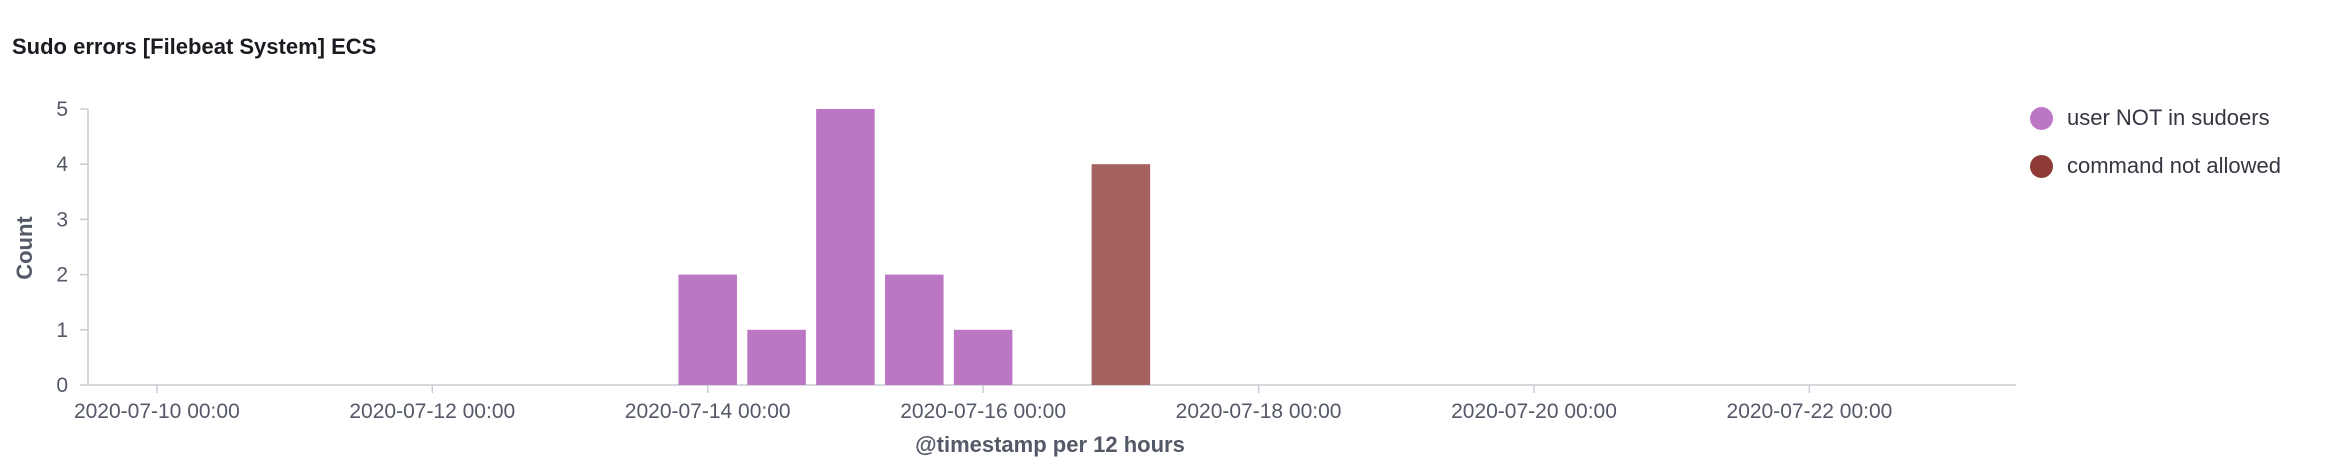 This screenshot has height=474, width=2334. Describe the element at coordinates (62, 219) in the screenshot. I see `y-tick-label: 3` at that location.